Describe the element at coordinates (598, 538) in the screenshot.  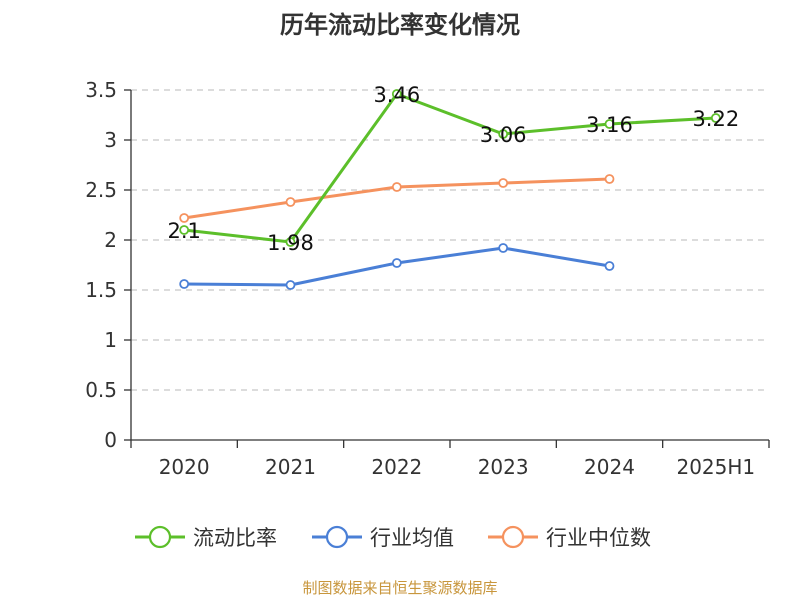
I see `legend-label: 行业中位数` at that location.